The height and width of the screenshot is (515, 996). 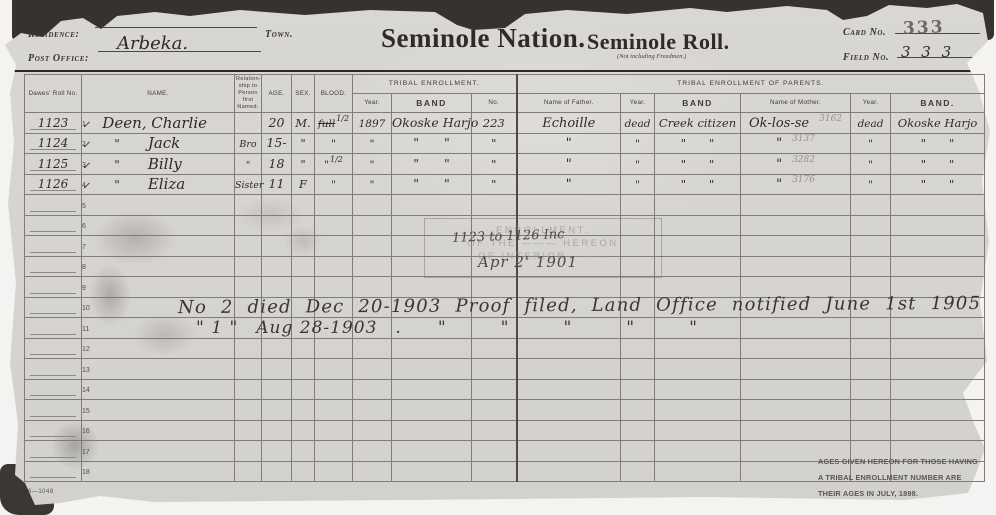 I want to click on col-header-blood: BLOOD., so click(x=333, y=93).